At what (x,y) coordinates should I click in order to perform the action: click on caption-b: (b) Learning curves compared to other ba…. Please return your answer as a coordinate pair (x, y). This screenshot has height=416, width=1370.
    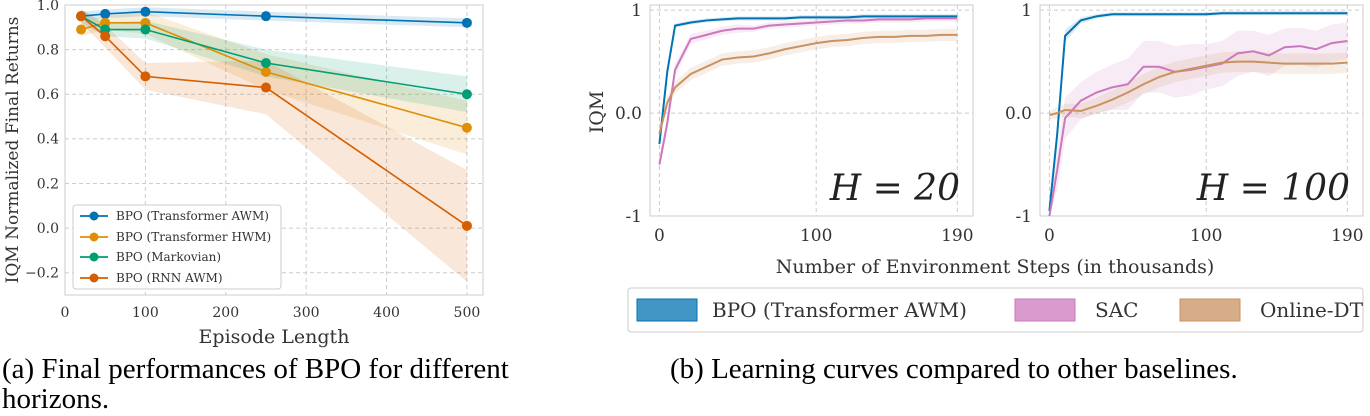
    Looking at the image, I should click on (954, 369).